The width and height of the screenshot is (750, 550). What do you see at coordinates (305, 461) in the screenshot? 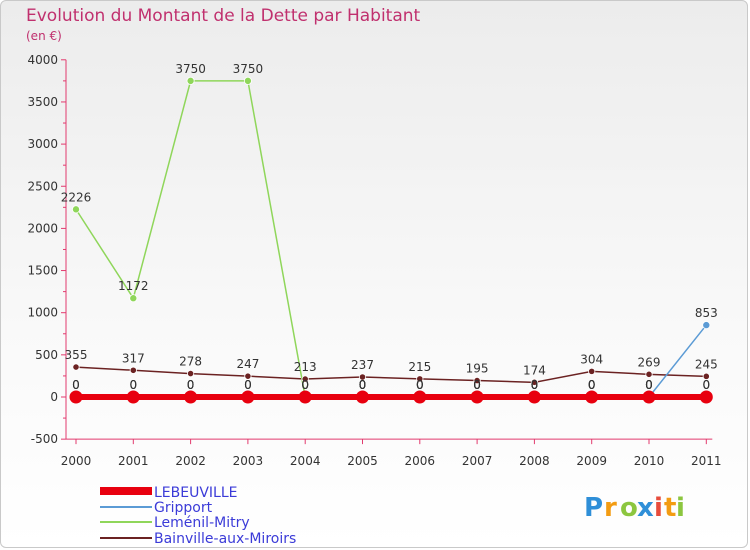
I see `x-tick-label: 2004` at bounding box center [305, 461].